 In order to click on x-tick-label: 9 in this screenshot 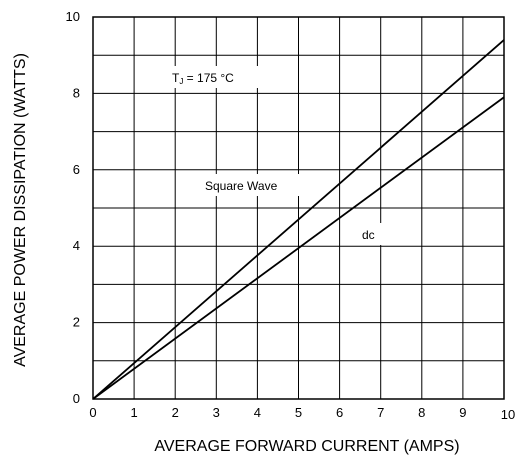, I will do `click(462, 412)`.